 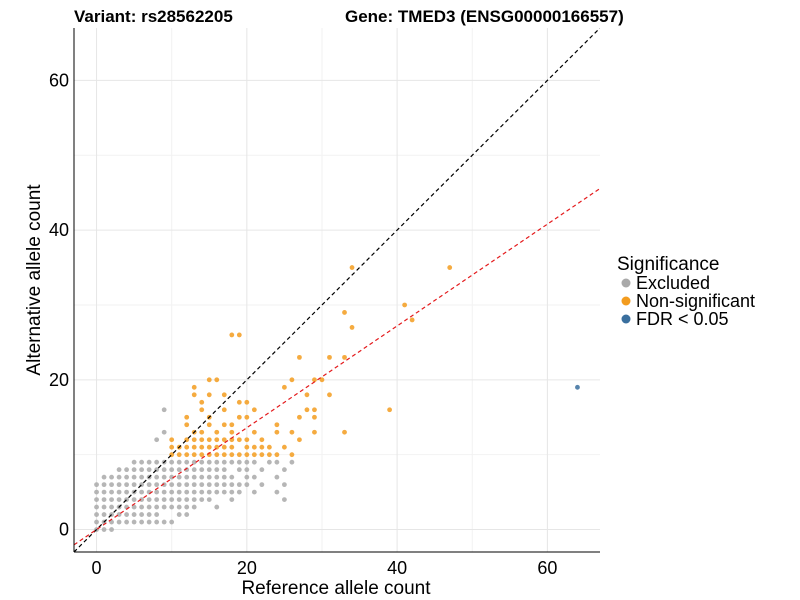 I want to click on y-tick-label: 60, so click(x=59, y=80).